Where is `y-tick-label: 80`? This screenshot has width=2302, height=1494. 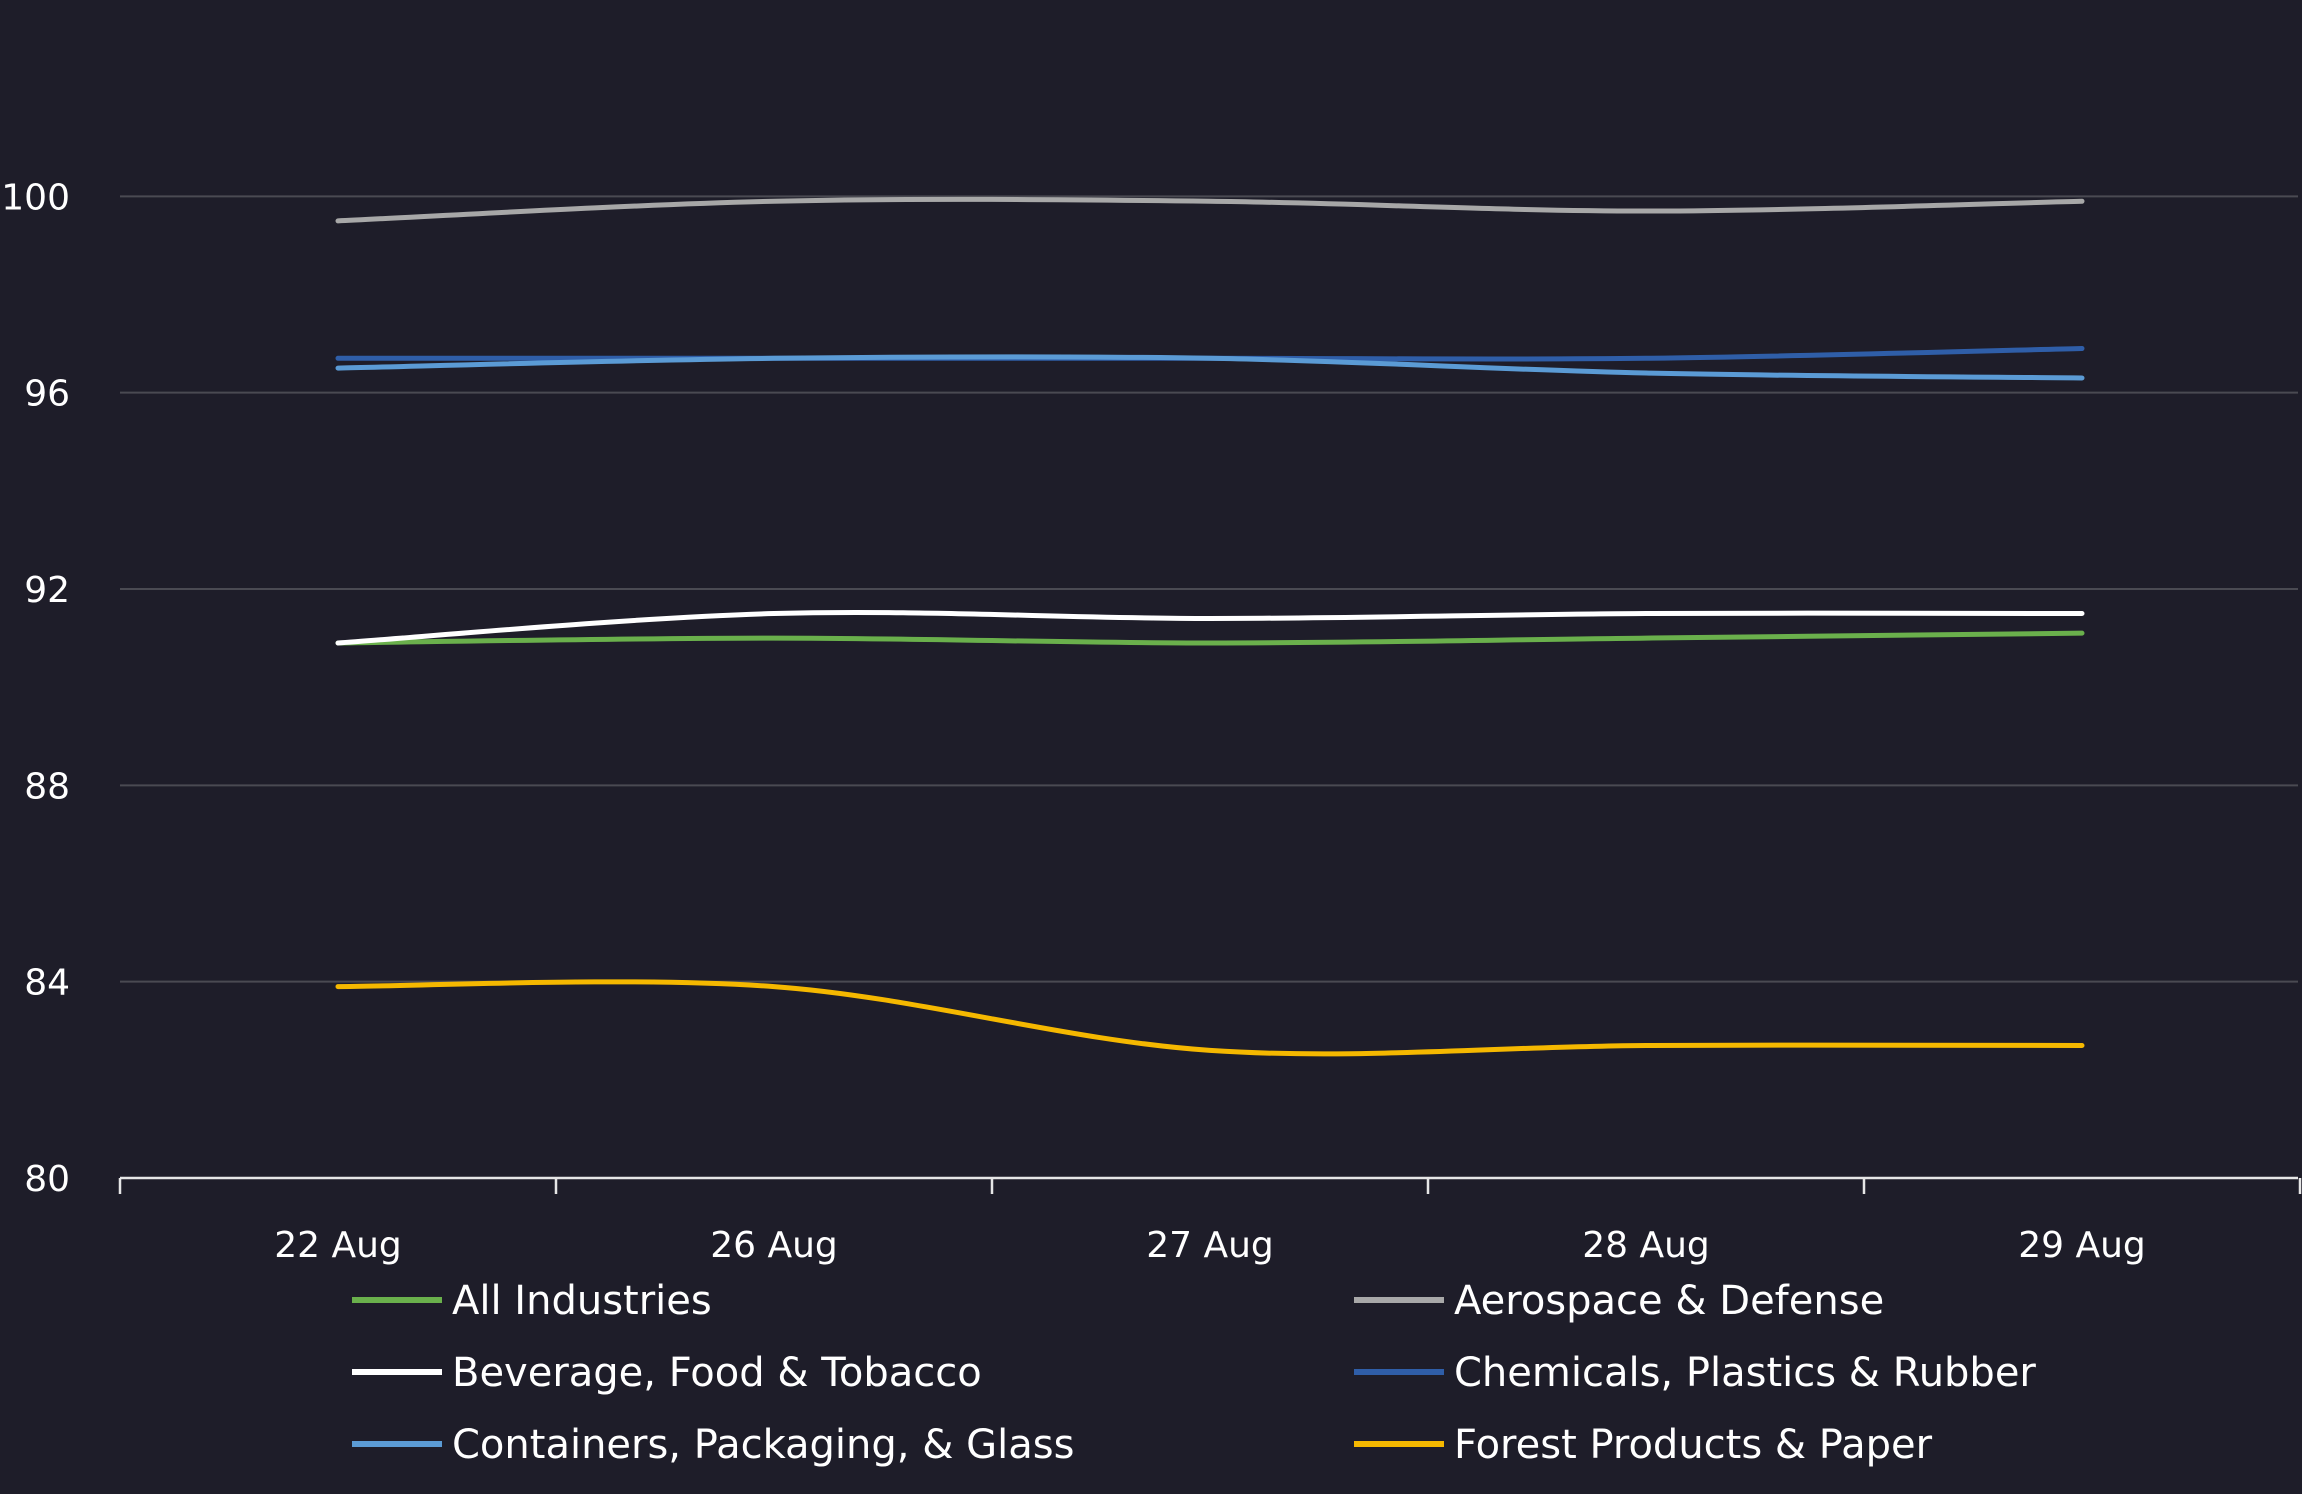 y-tick-label: 80 is located at coordinates (47, 1179).